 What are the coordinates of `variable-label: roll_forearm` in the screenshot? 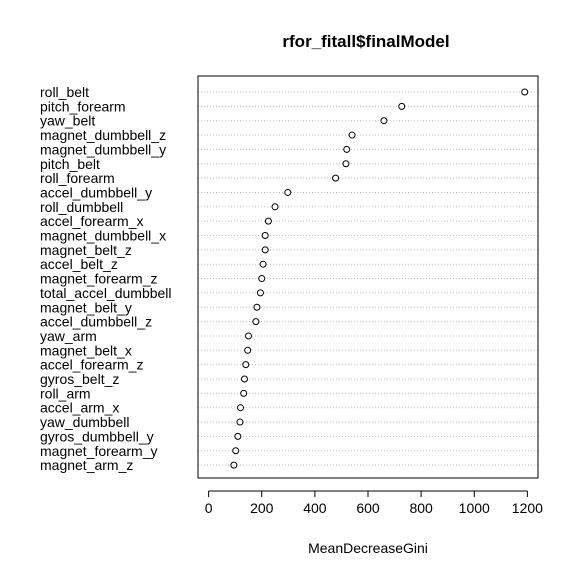 It's located at (77, 178).